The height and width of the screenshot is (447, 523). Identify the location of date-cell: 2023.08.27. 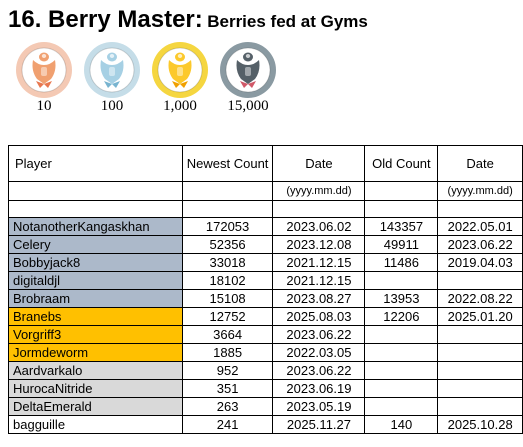
(319, 298).